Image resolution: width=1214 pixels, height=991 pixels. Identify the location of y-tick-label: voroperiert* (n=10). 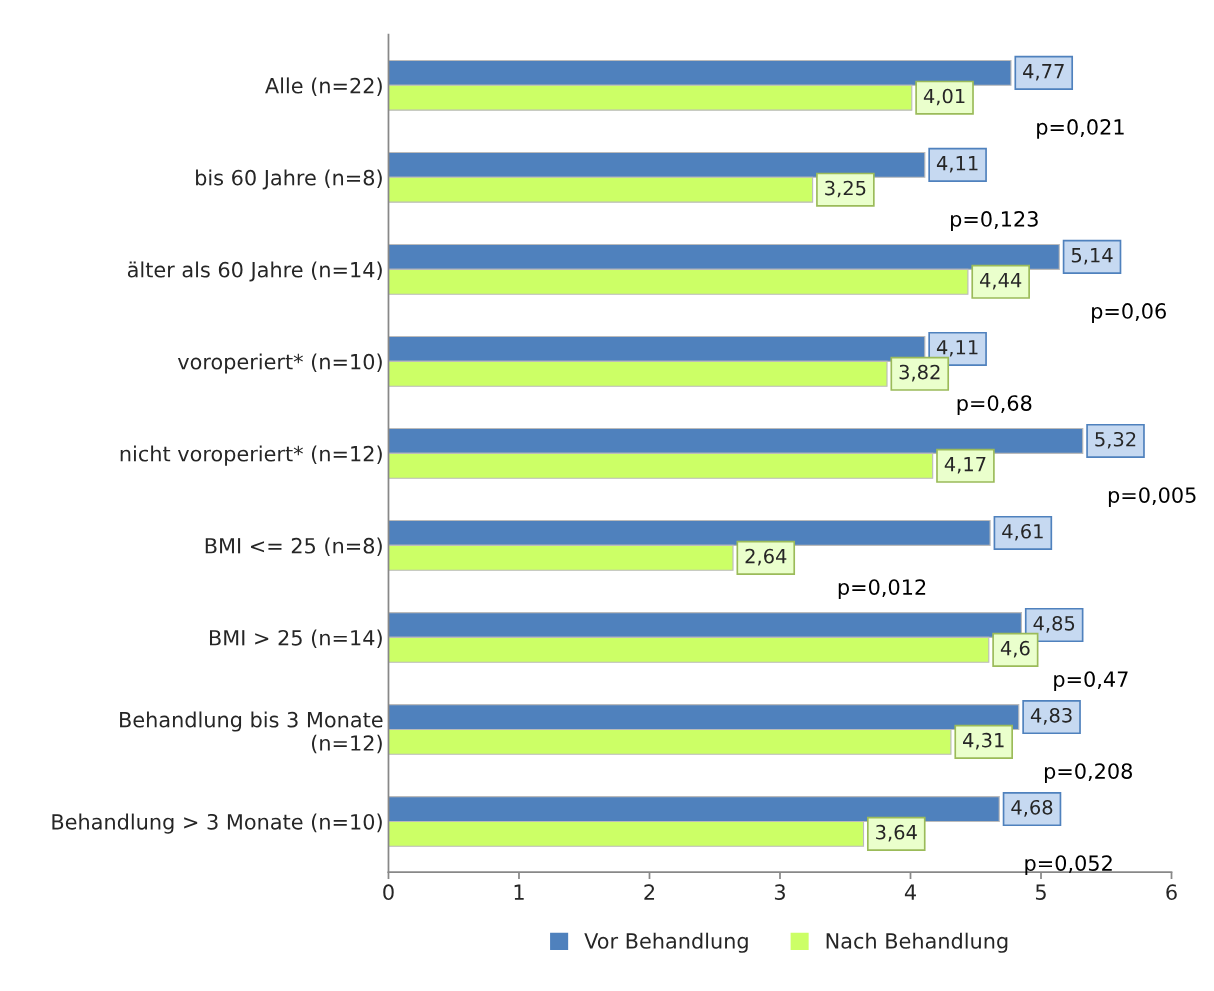
(279, 363).